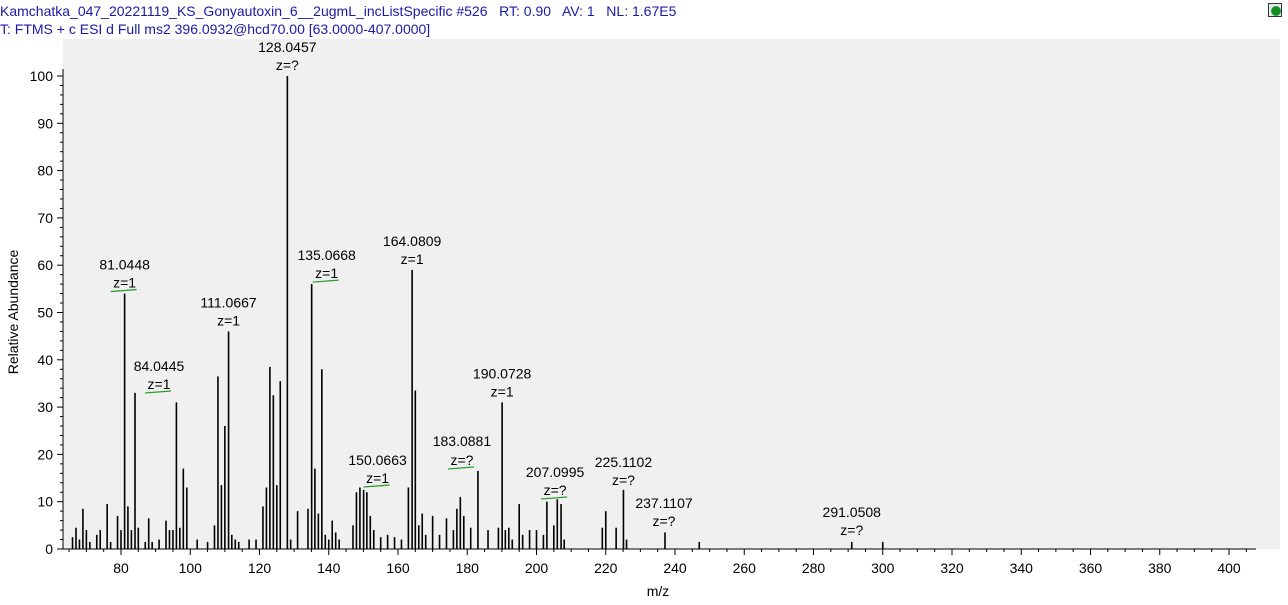 This screenshot has height=605, width=1288. What do you see at coordinates (952, 568) in the screenshot?
I see `x-tick-label: 320` at bounding box center [952, 568].